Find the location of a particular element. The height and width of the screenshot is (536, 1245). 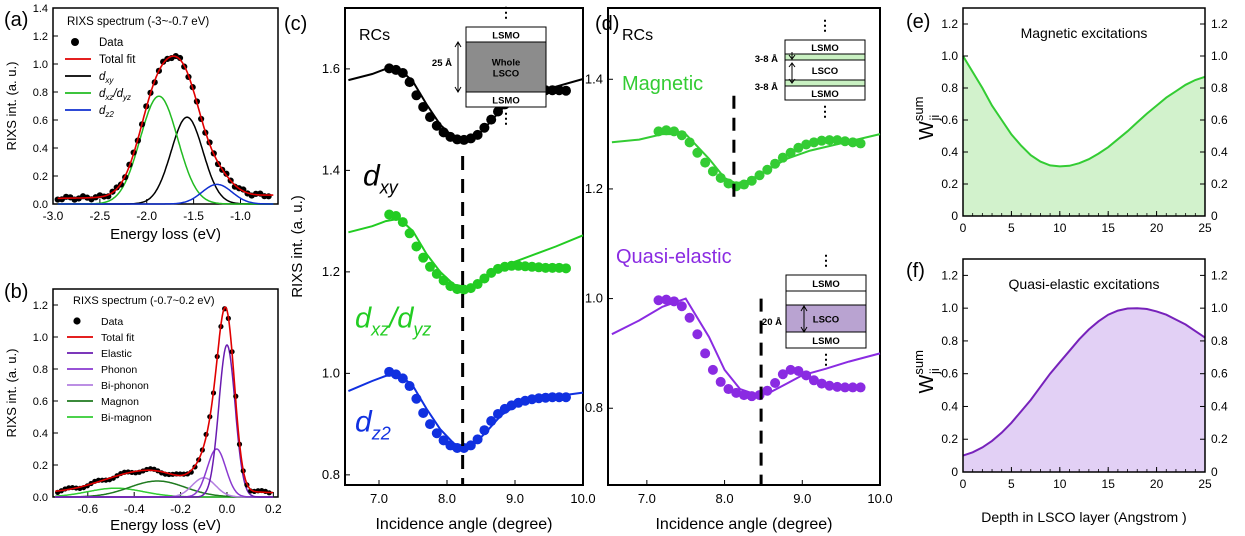

legend-label: Elastic is located at coordinates (116, 354).